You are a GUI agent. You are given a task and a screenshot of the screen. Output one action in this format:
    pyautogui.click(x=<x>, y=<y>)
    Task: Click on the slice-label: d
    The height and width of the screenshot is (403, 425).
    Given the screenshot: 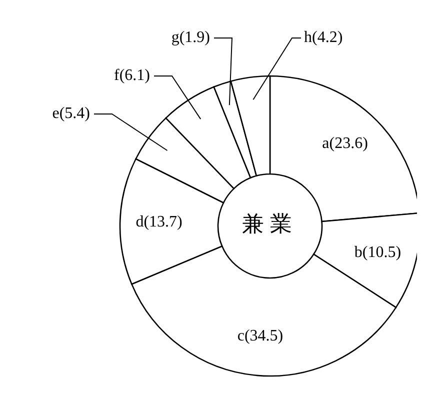 What is the action you would take?
    pyautogui.click(x=140, y=221)
    